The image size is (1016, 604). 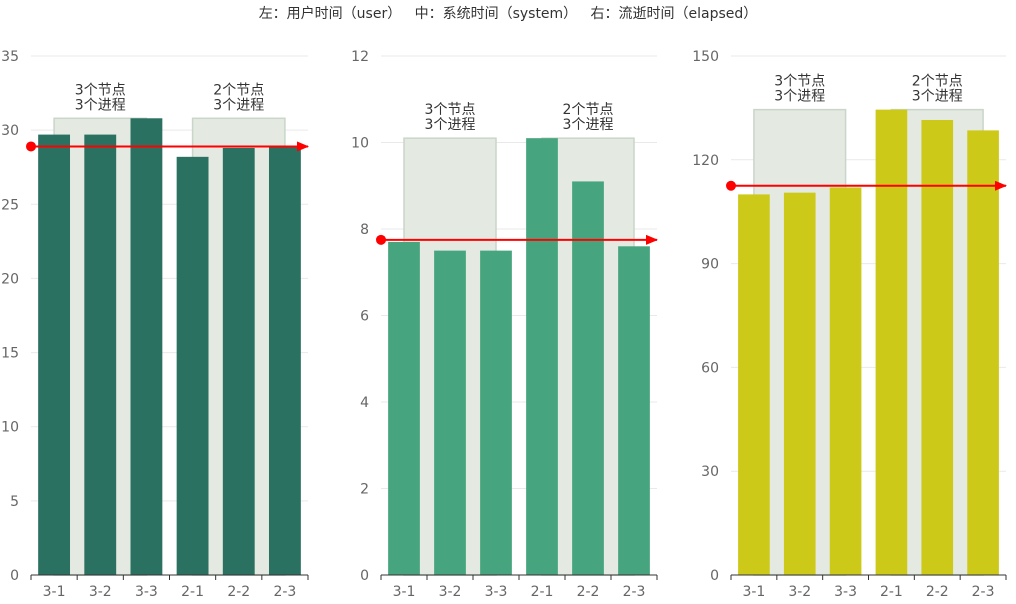 I want to click on y-tick-label: 15, so click(x=10, y=354).